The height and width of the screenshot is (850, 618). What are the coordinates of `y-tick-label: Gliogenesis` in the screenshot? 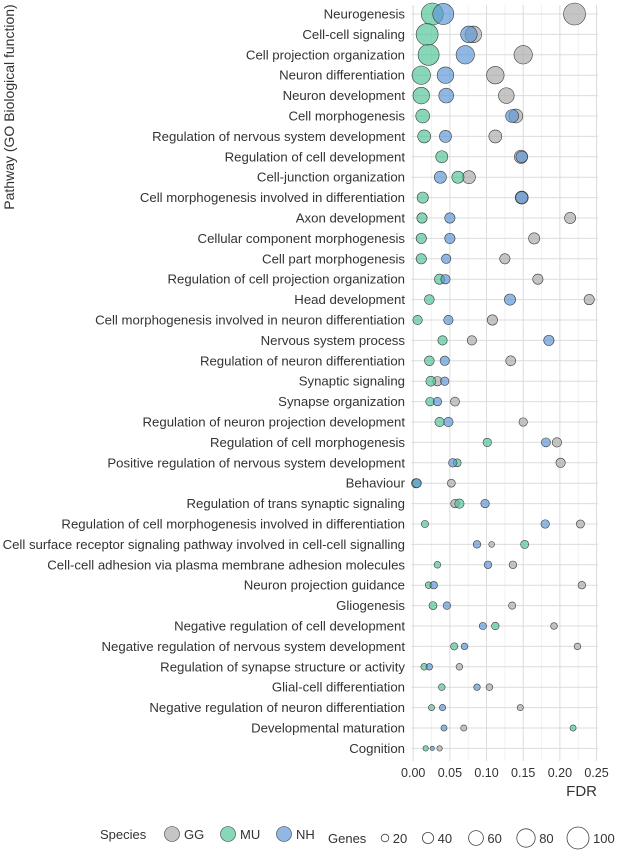 It's located at (370, 605).